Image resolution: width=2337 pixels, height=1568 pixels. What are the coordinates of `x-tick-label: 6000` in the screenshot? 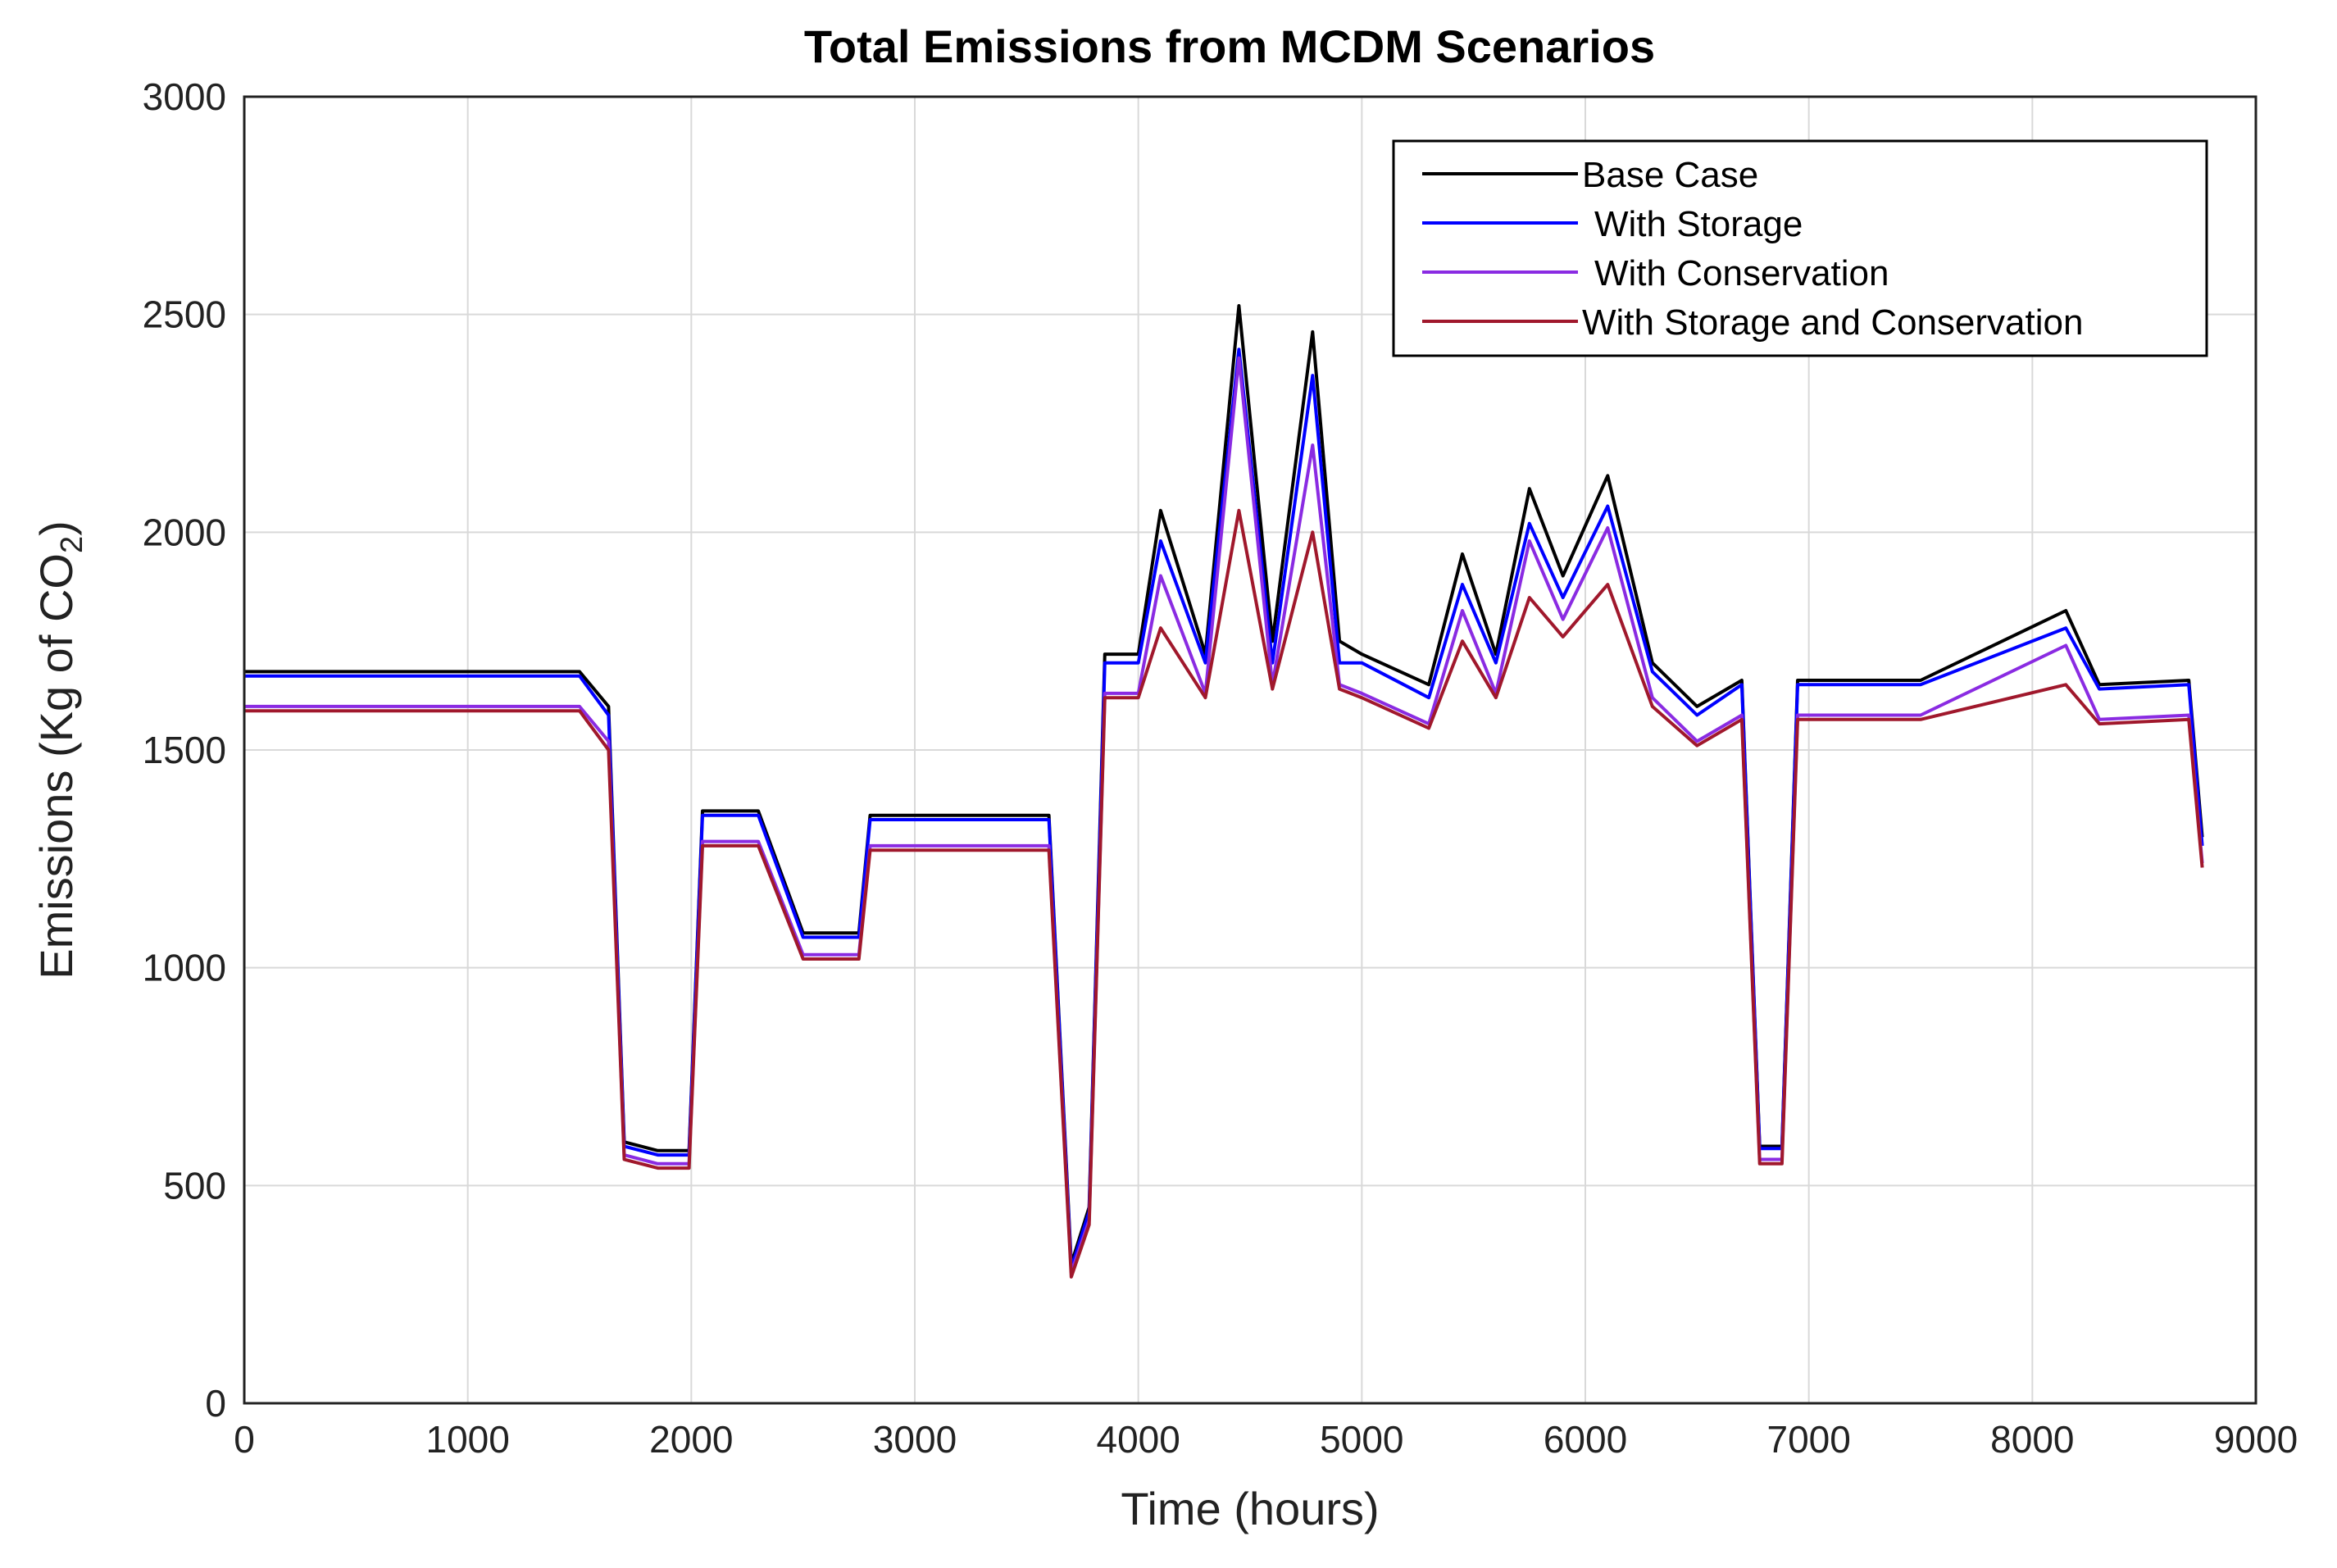 It's located at (1585, 1439).